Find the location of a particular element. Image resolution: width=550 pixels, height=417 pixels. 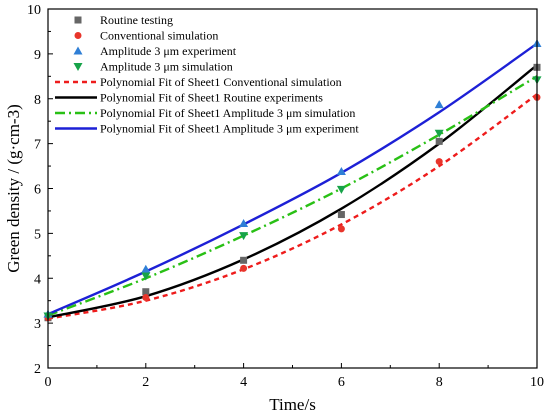

y-tick-label: 3 is located at coordinates (37, 324).